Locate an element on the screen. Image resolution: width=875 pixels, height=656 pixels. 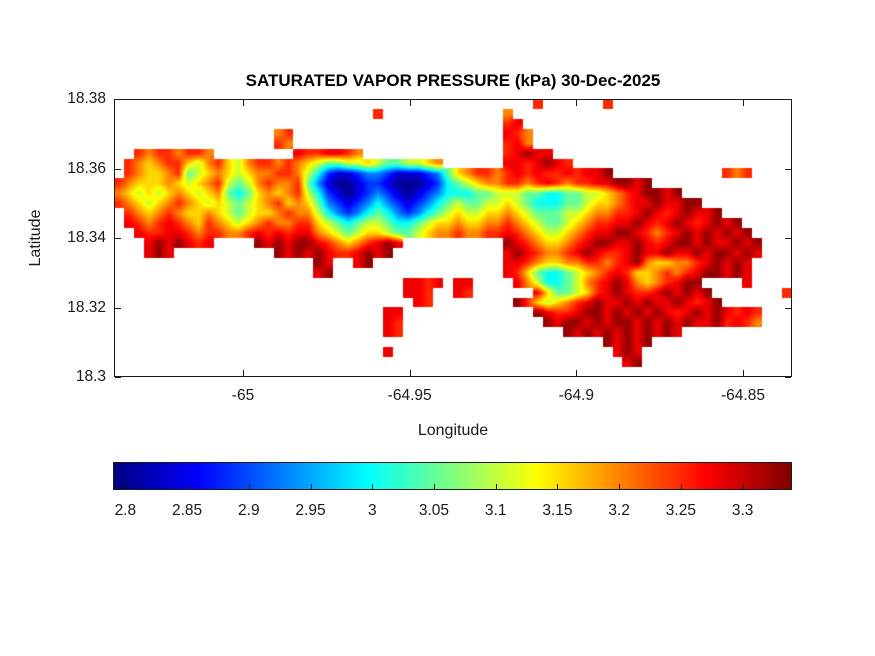
colorbar-tick-label: 3.2 is located at coordinates (619, 510).